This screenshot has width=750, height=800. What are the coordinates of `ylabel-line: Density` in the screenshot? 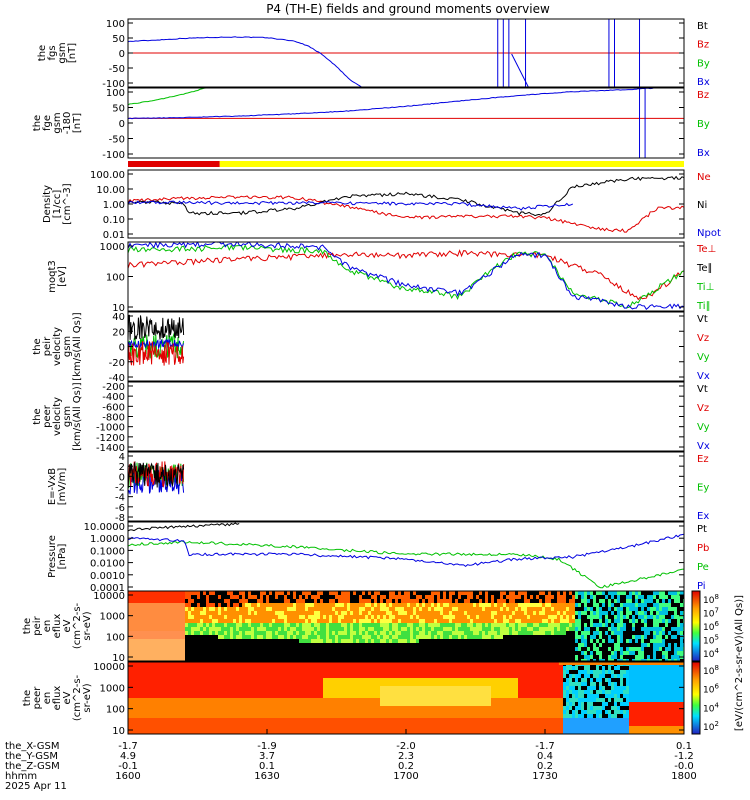 It's located at (47, 204).